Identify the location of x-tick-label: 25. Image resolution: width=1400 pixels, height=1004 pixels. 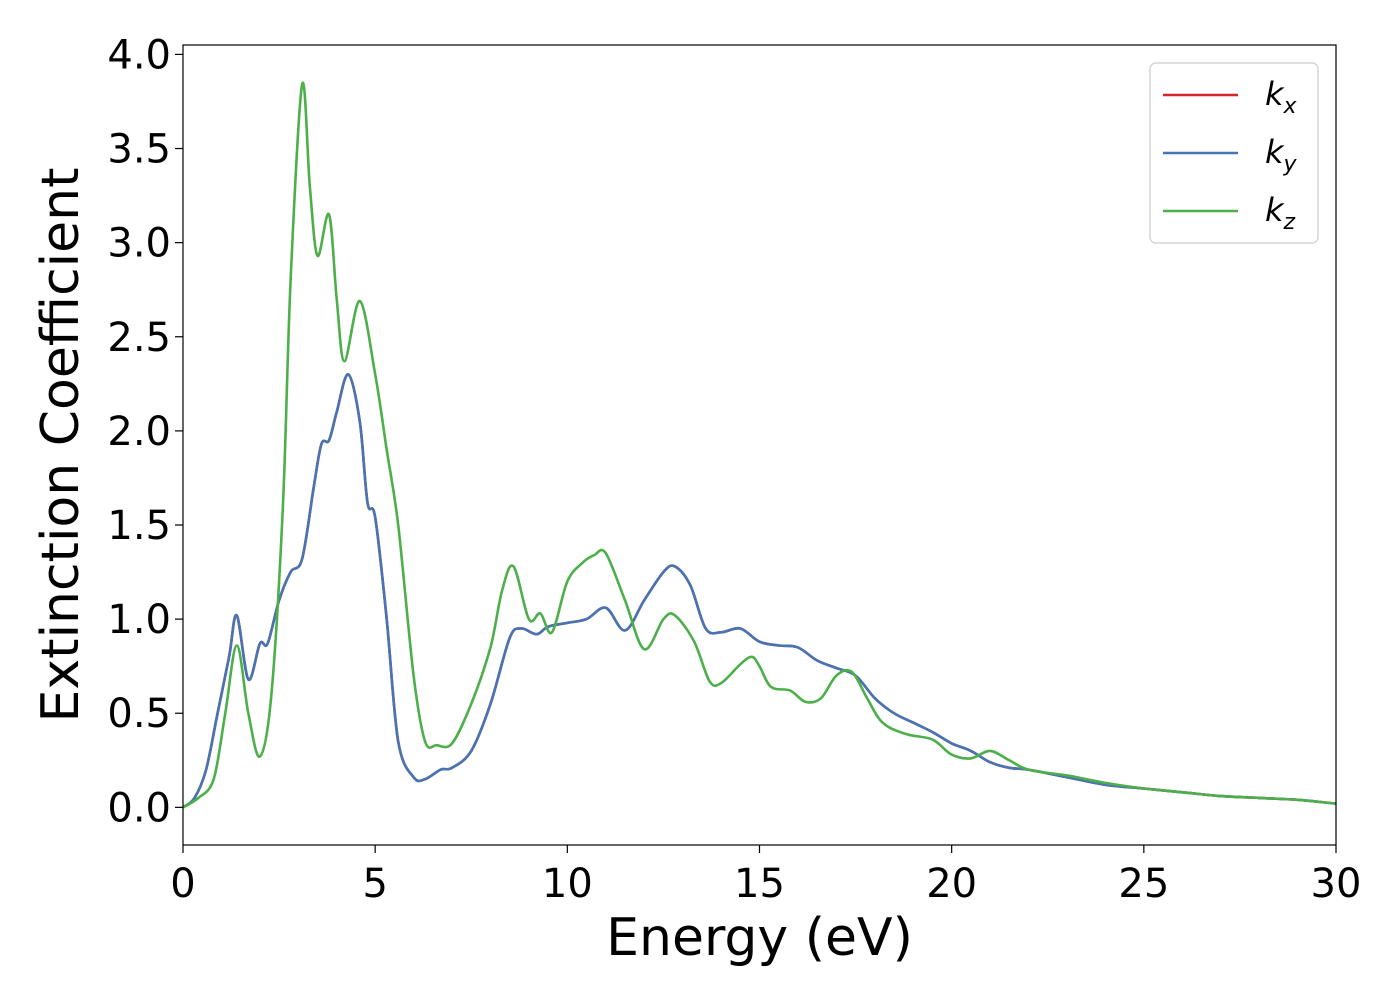
(1143, 884).